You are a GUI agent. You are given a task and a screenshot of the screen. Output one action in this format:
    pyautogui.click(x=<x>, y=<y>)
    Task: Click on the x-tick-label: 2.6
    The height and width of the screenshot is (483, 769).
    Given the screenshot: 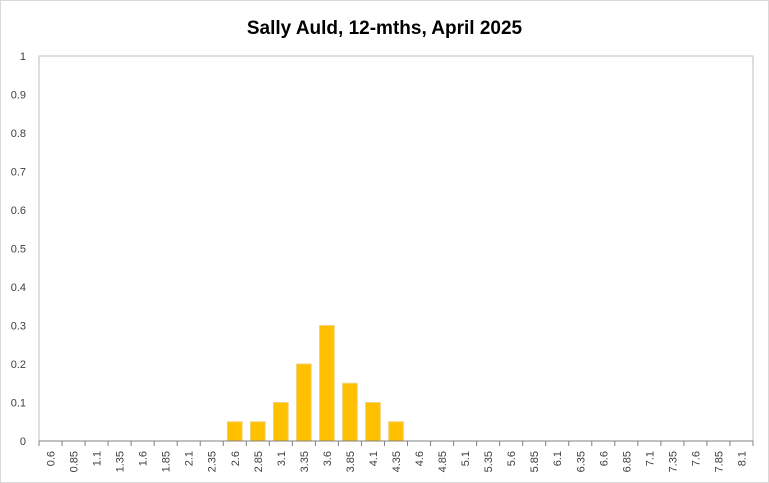 What is the action you would take?
    pyautogui.click(x=236, y=458)
    